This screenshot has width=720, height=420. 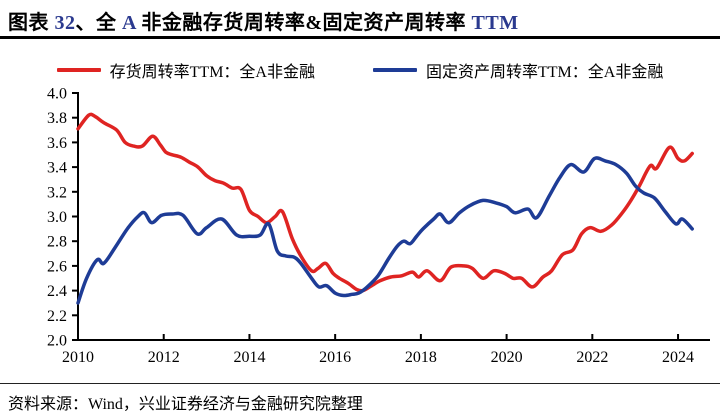 What do you see at coordinates (78, 357) in the screenshot?
I see `x-tick-label: 2010` at bounding box center [78, 357].